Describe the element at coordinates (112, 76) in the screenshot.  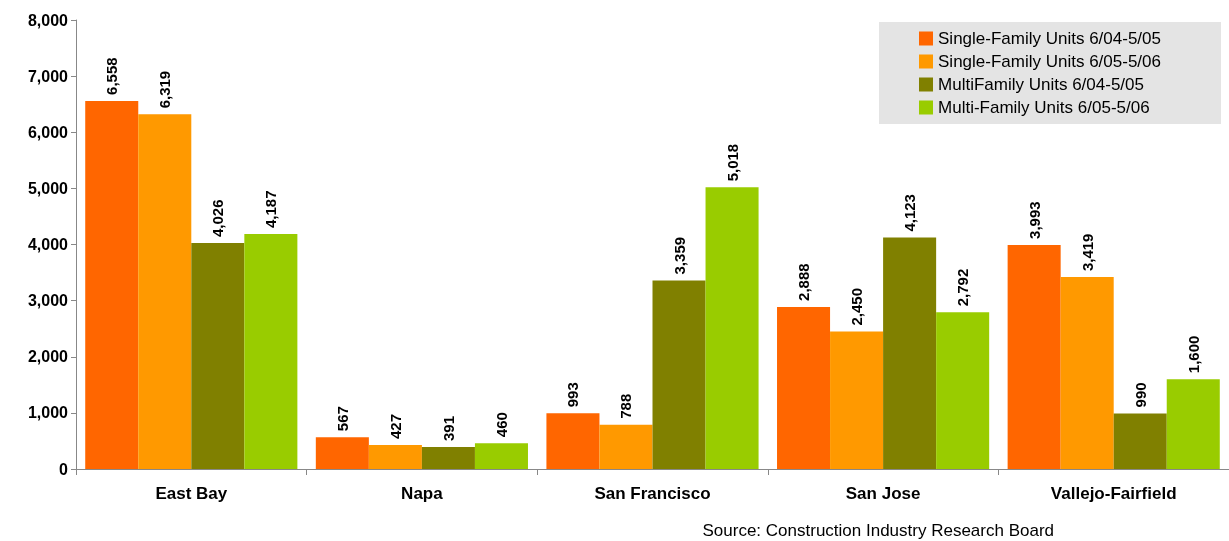
I see `data-label: 6,558` at that location.